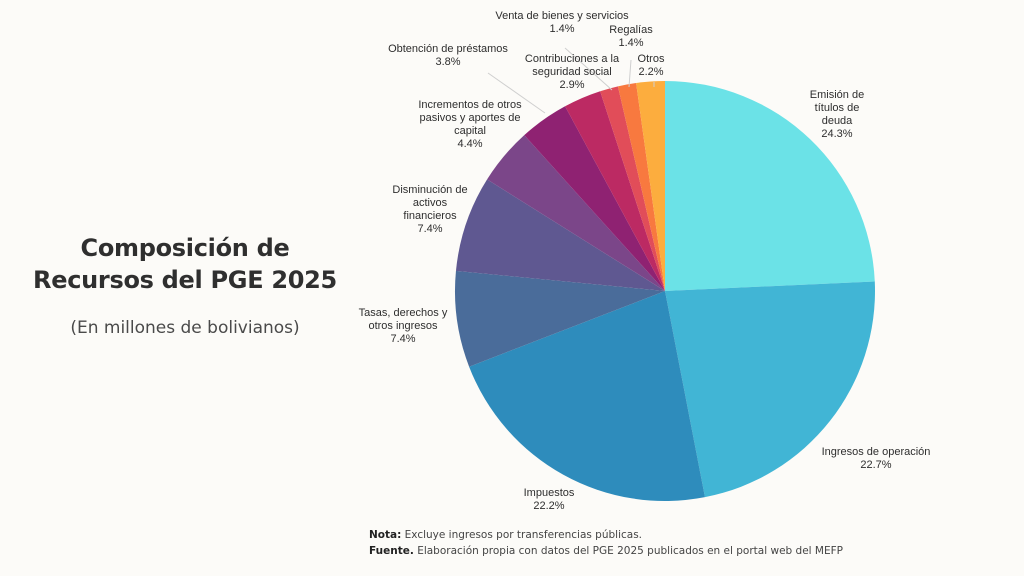  I want to click on slice-label-line: Impuestos, so click(549, 493).